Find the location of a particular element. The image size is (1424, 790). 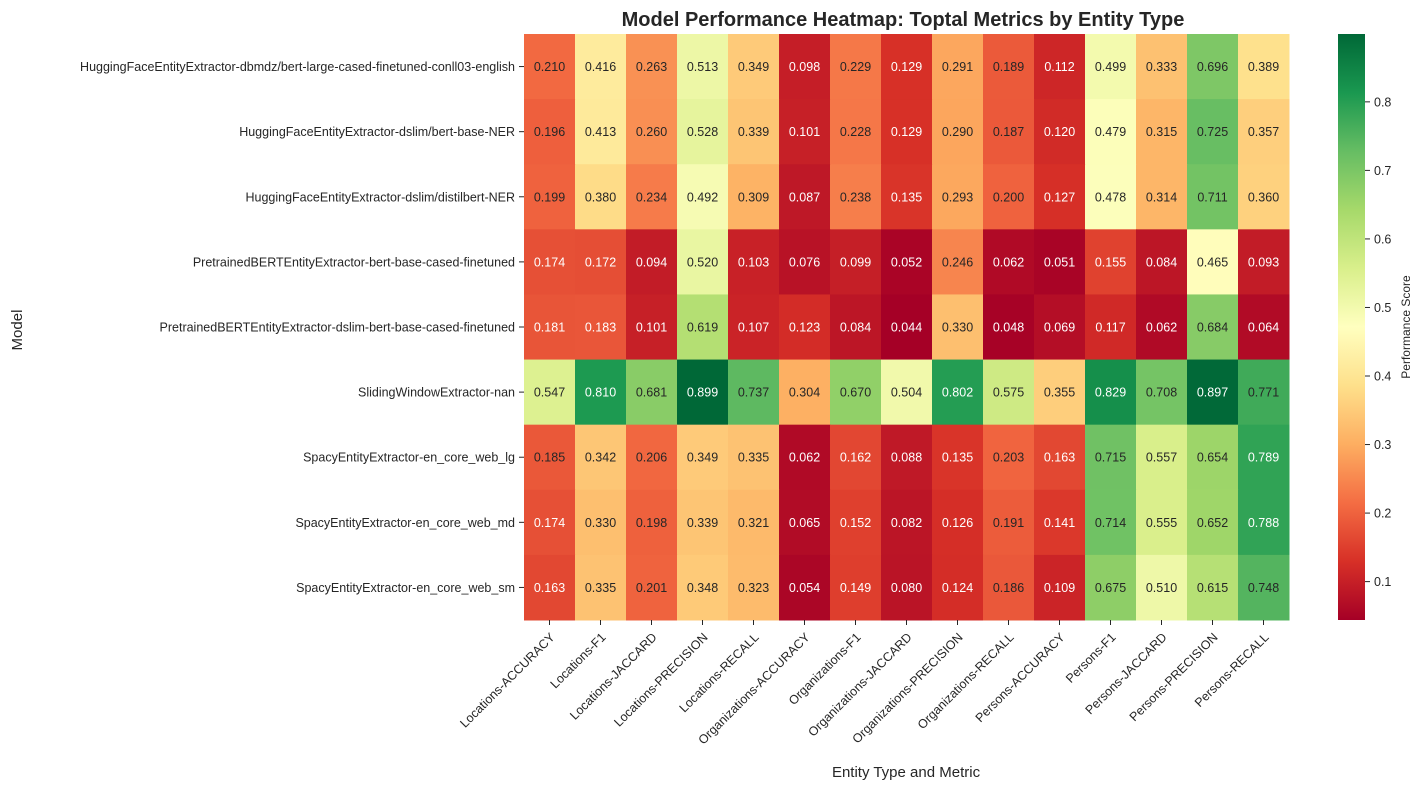

cell-value-label: 0.076 is located at coordinates (804, 262).